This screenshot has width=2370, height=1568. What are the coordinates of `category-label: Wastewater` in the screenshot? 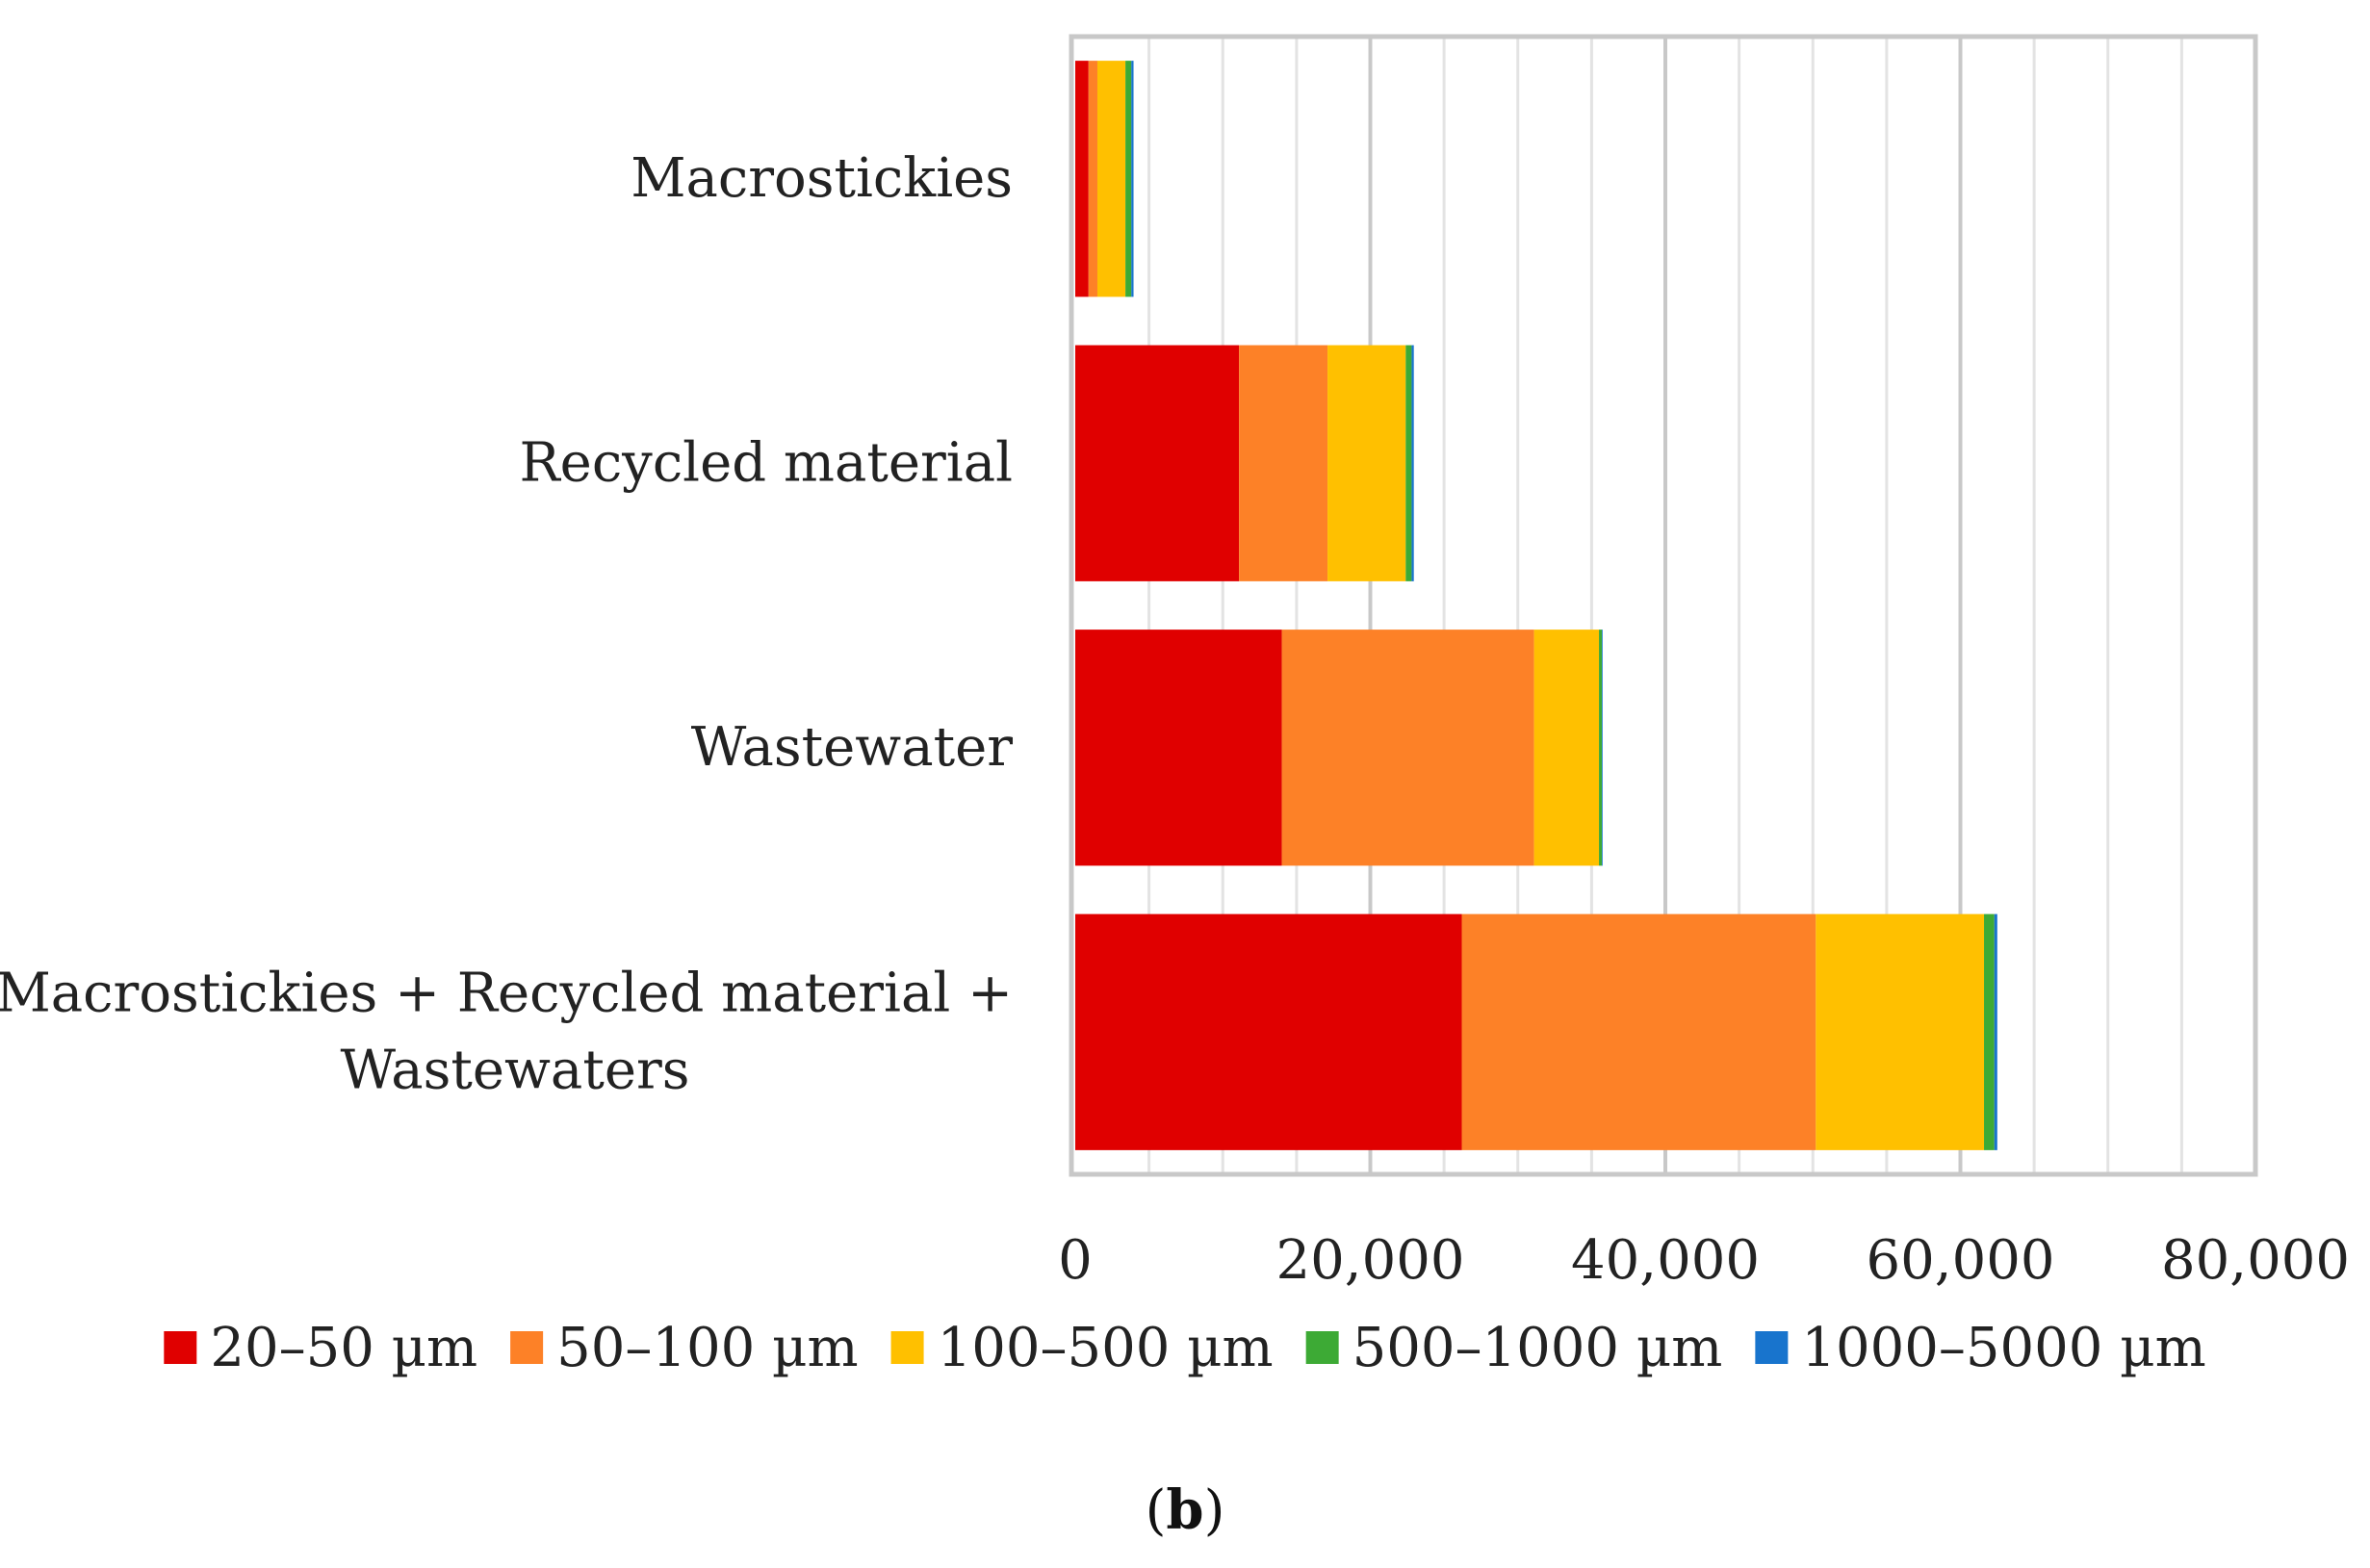 It's located at (852, 747).